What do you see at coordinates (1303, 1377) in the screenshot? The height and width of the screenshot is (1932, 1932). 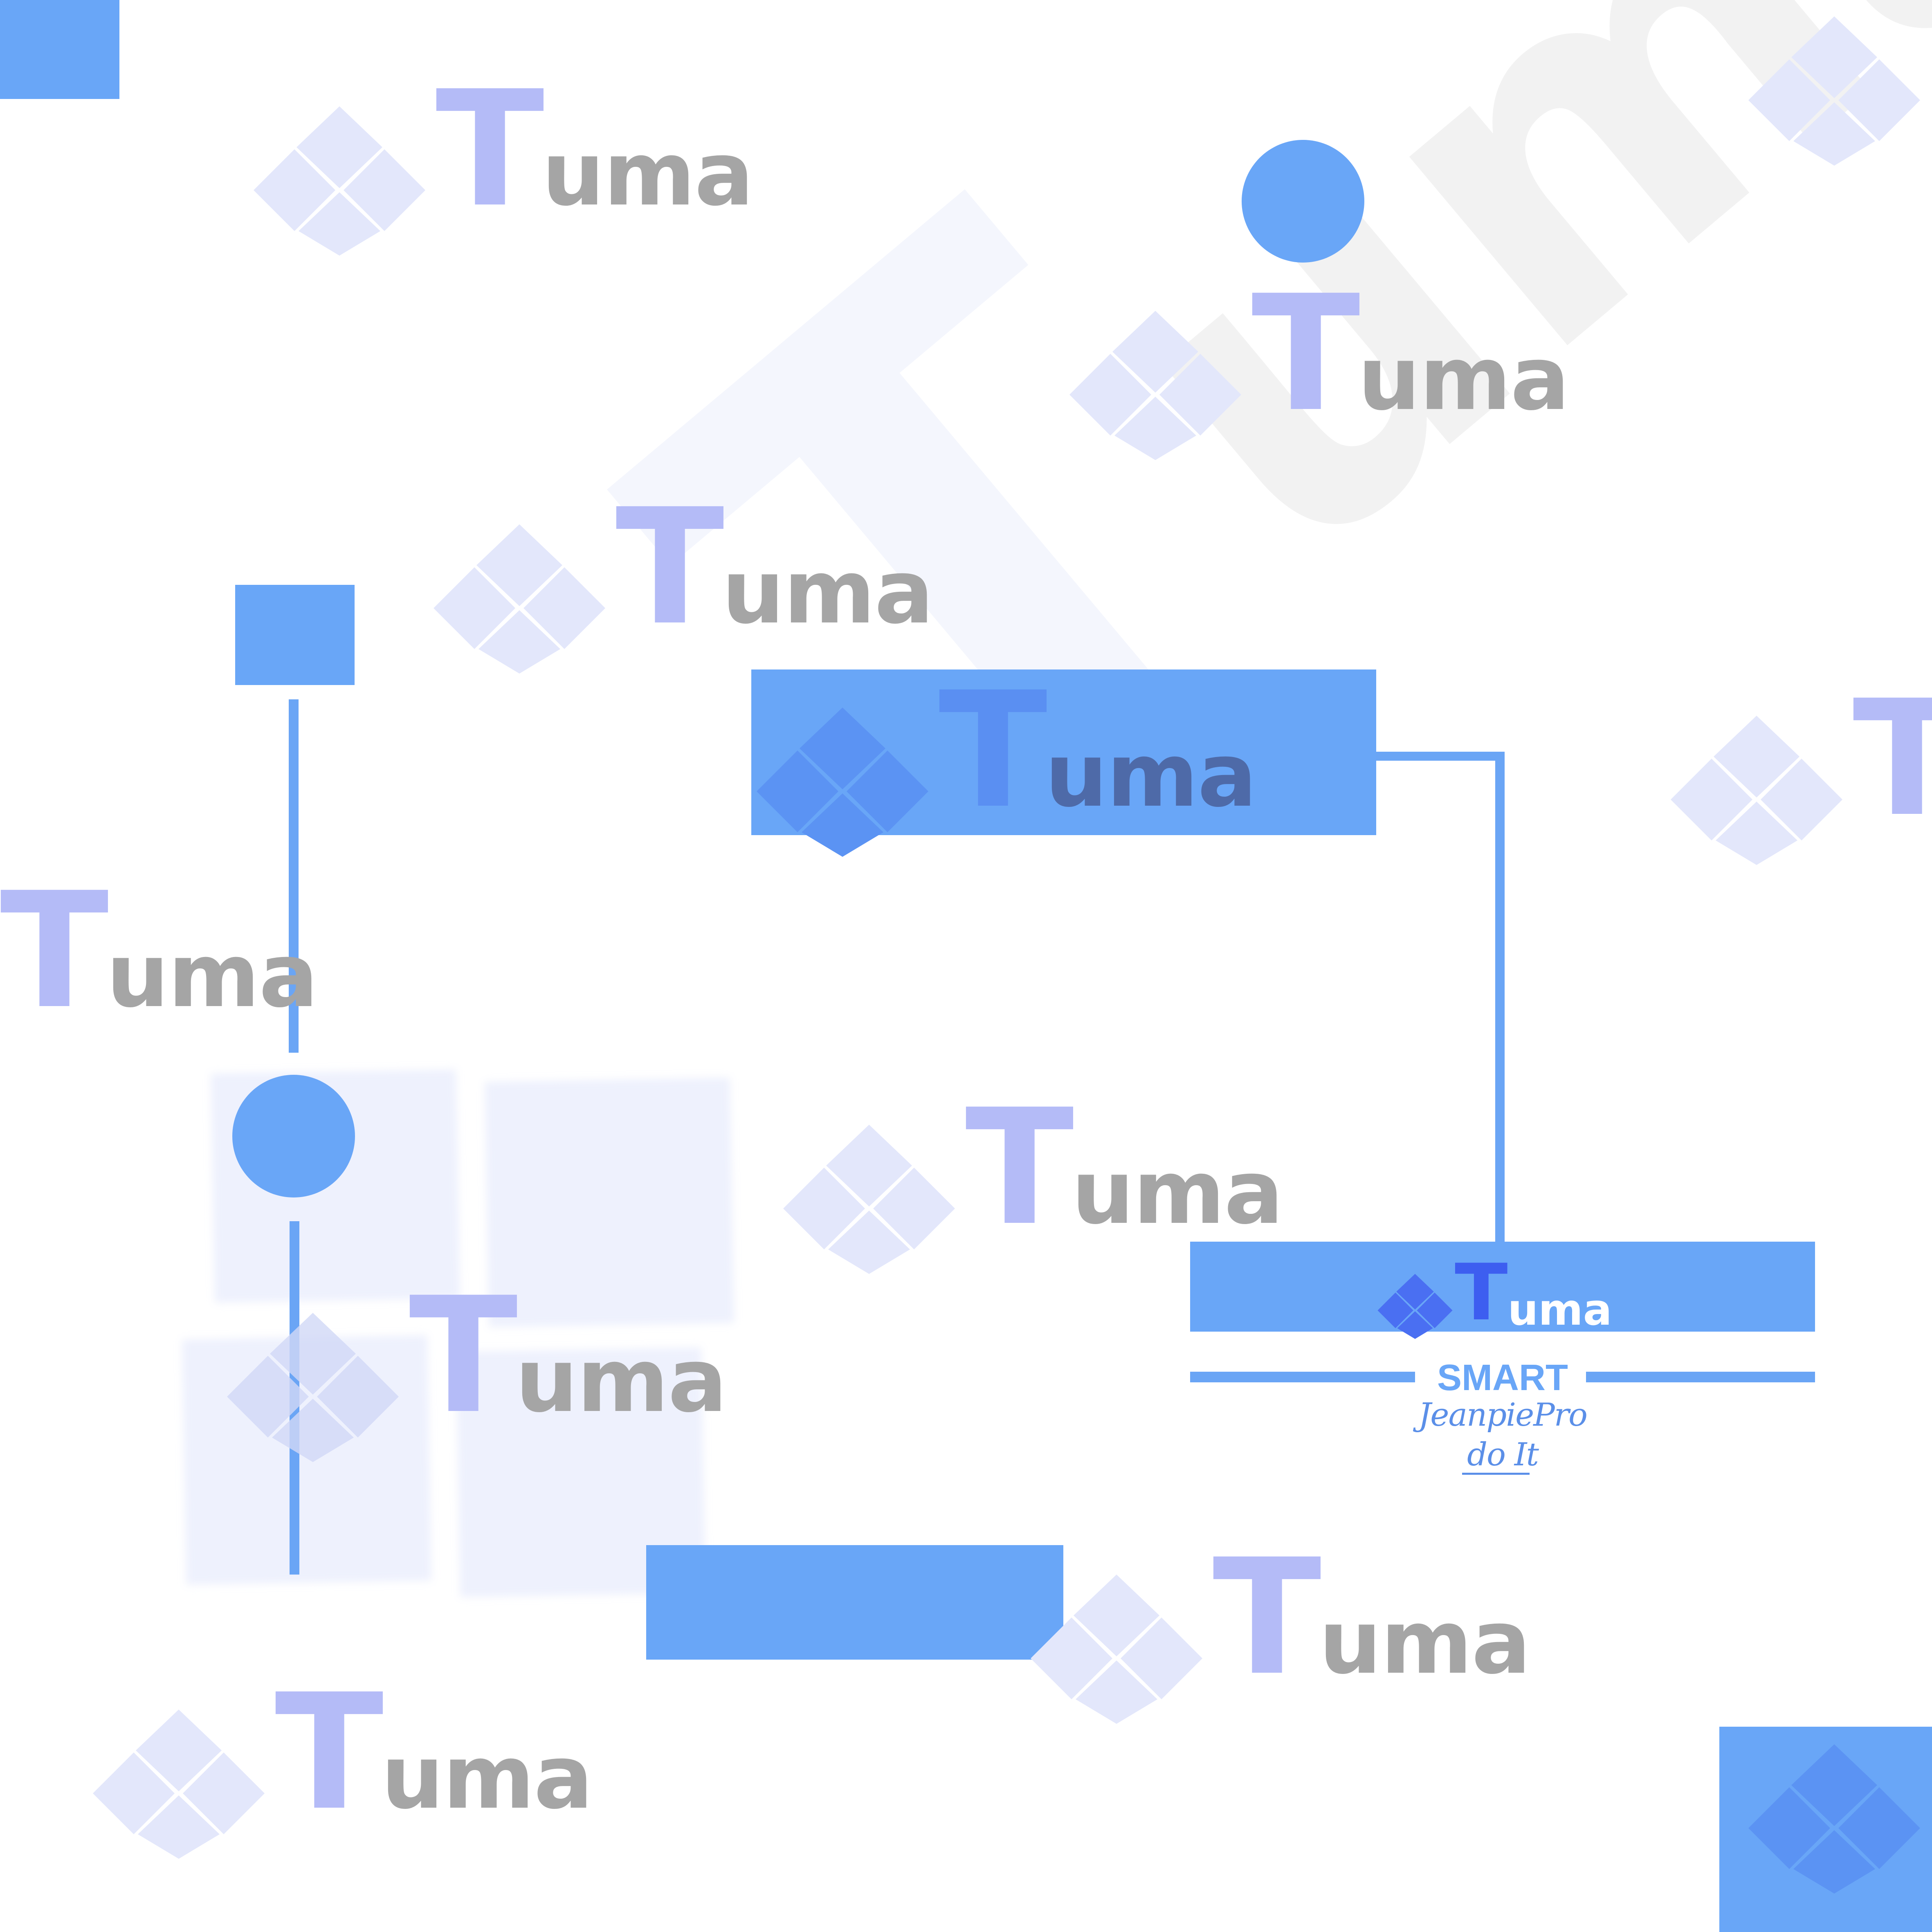 I see `badge-rule-left` at bounding box center [1303, 1377].